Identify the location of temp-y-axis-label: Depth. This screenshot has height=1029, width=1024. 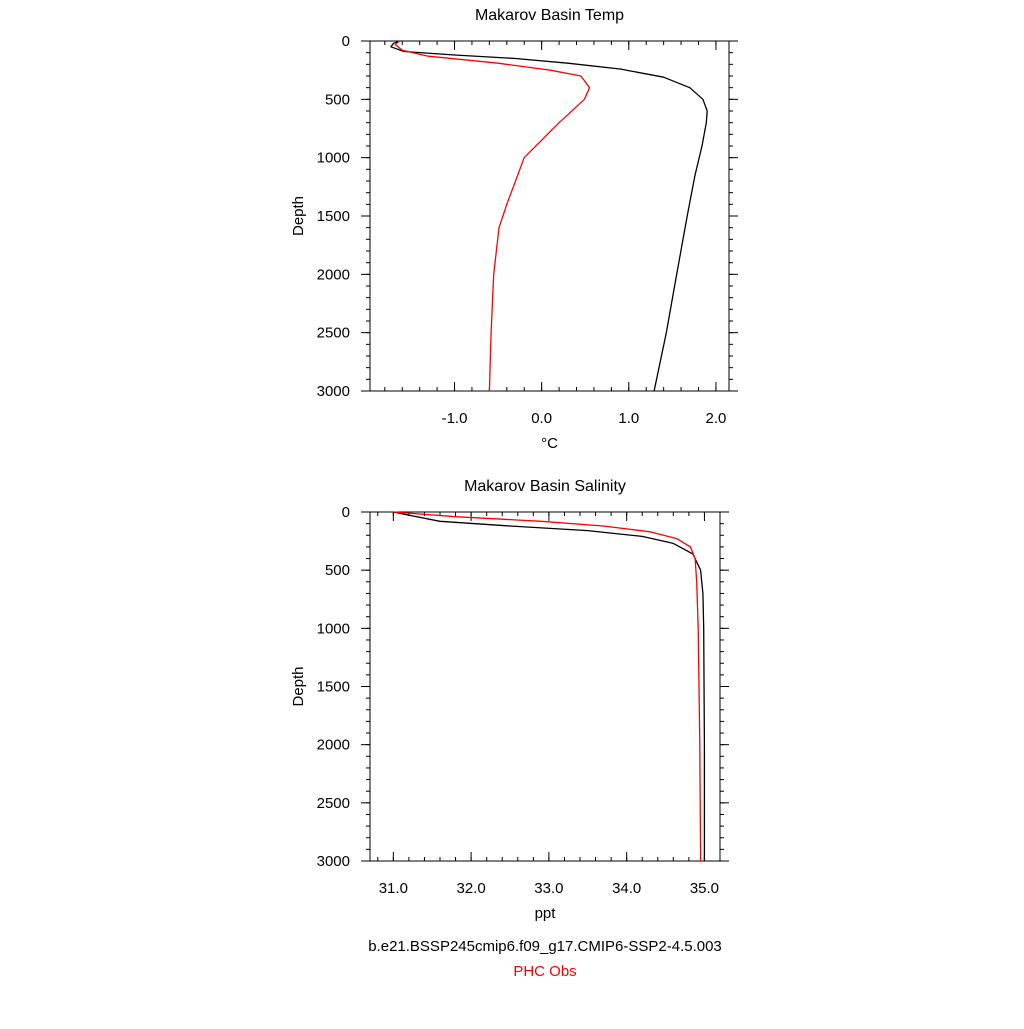
(298, 216).